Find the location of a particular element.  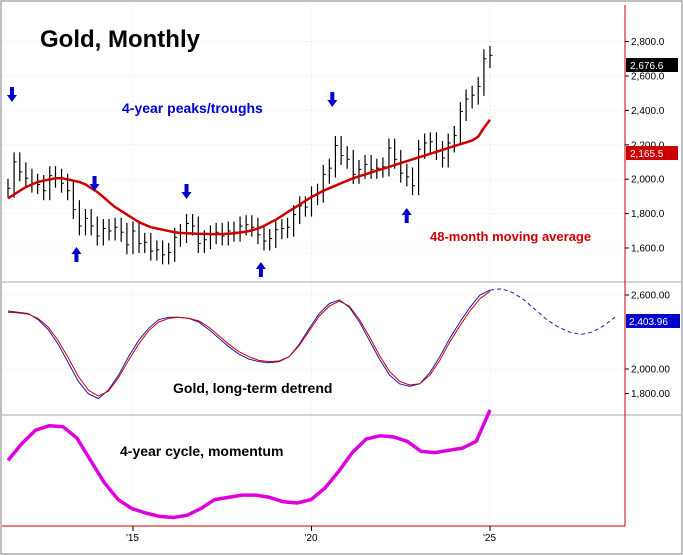

momentum-series-line is located at coordinates (249, 464).